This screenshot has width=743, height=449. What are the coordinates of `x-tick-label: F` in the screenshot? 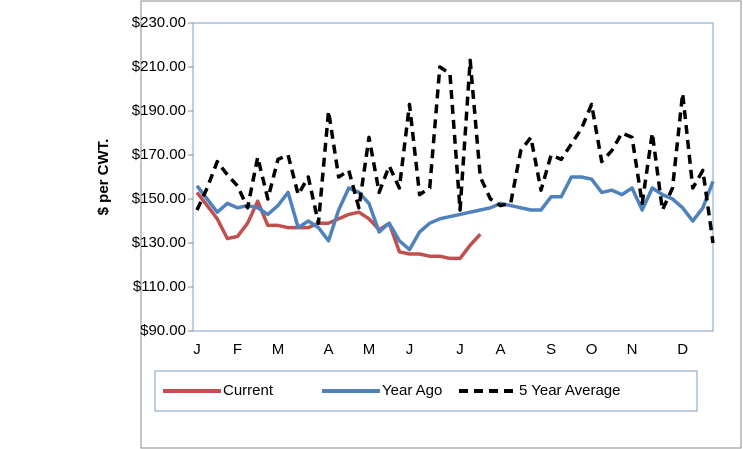 It's located at (237, 349).